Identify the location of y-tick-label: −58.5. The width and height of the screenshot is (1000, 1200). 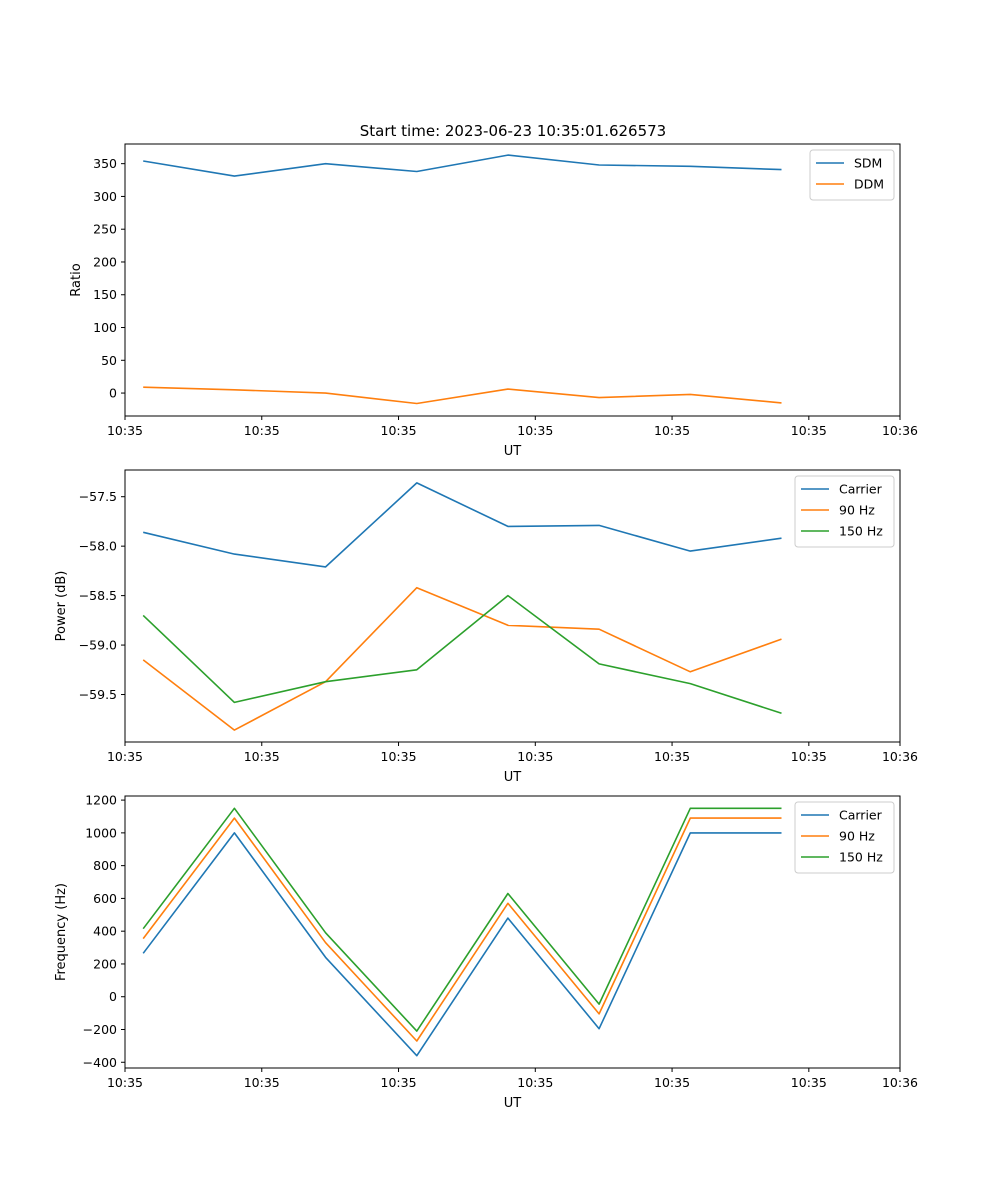
(98, 595).